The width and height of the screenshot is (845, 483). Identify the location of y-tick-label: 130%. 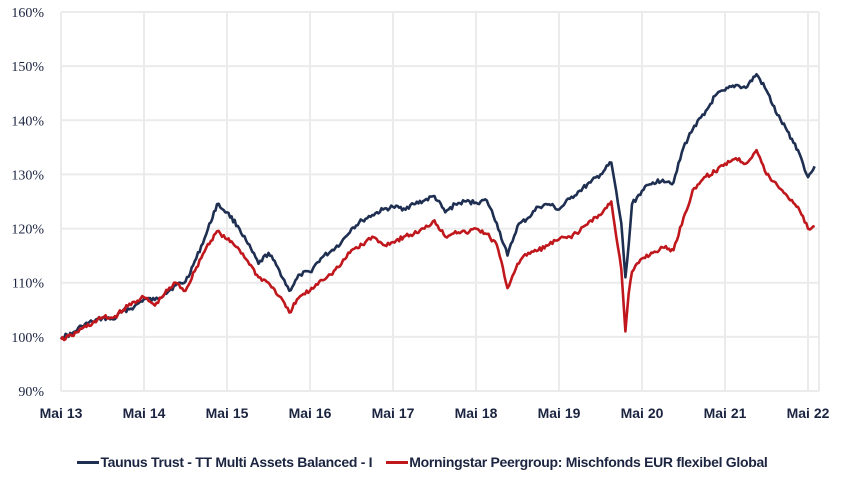
(27, 175).